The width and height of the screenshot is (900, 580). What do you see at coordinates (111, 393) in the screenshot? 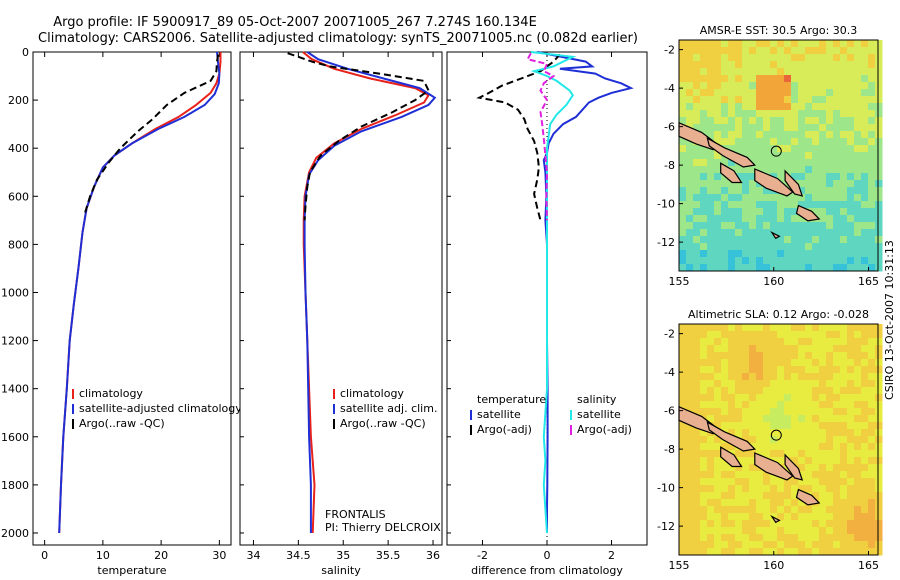
I see `temperature-legend-label: climatology` at bounding box center [111, 393].